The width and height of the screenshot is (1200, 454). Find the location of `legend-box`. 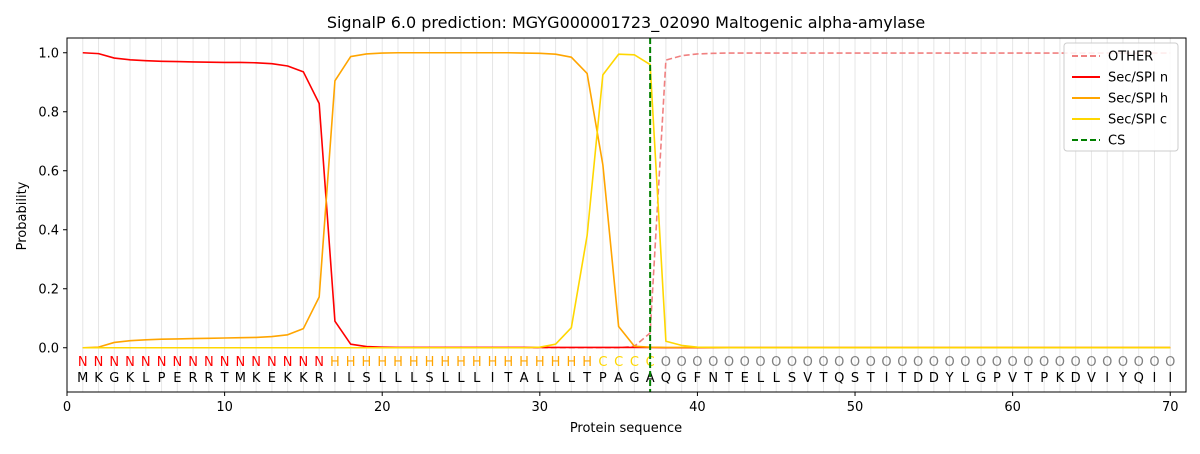

legend-box is located at coordinates (1121, 97).